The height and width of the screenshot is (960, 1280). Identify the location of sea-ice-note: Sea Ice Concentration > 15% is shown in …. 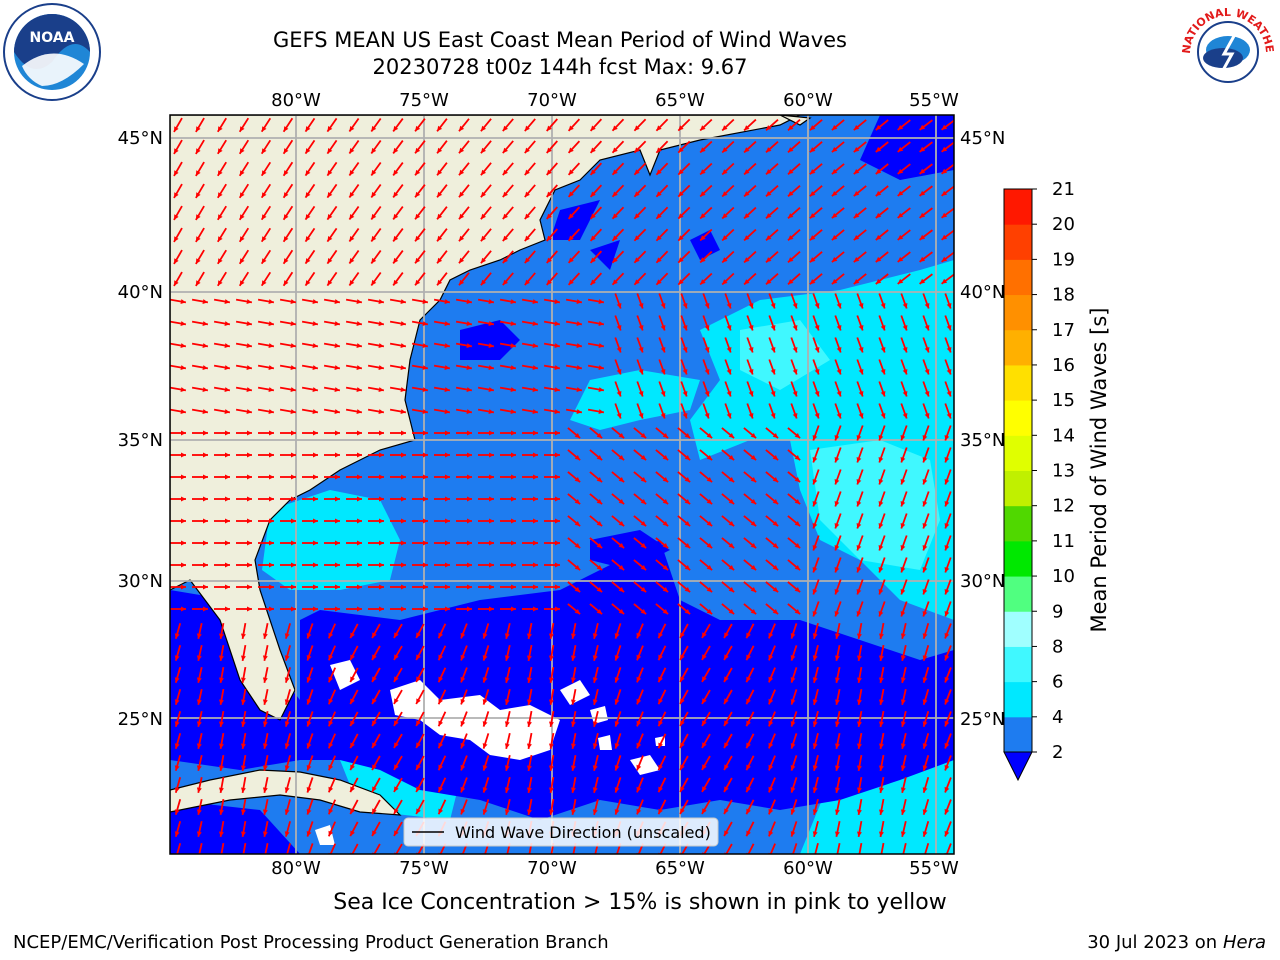
(640, 902).